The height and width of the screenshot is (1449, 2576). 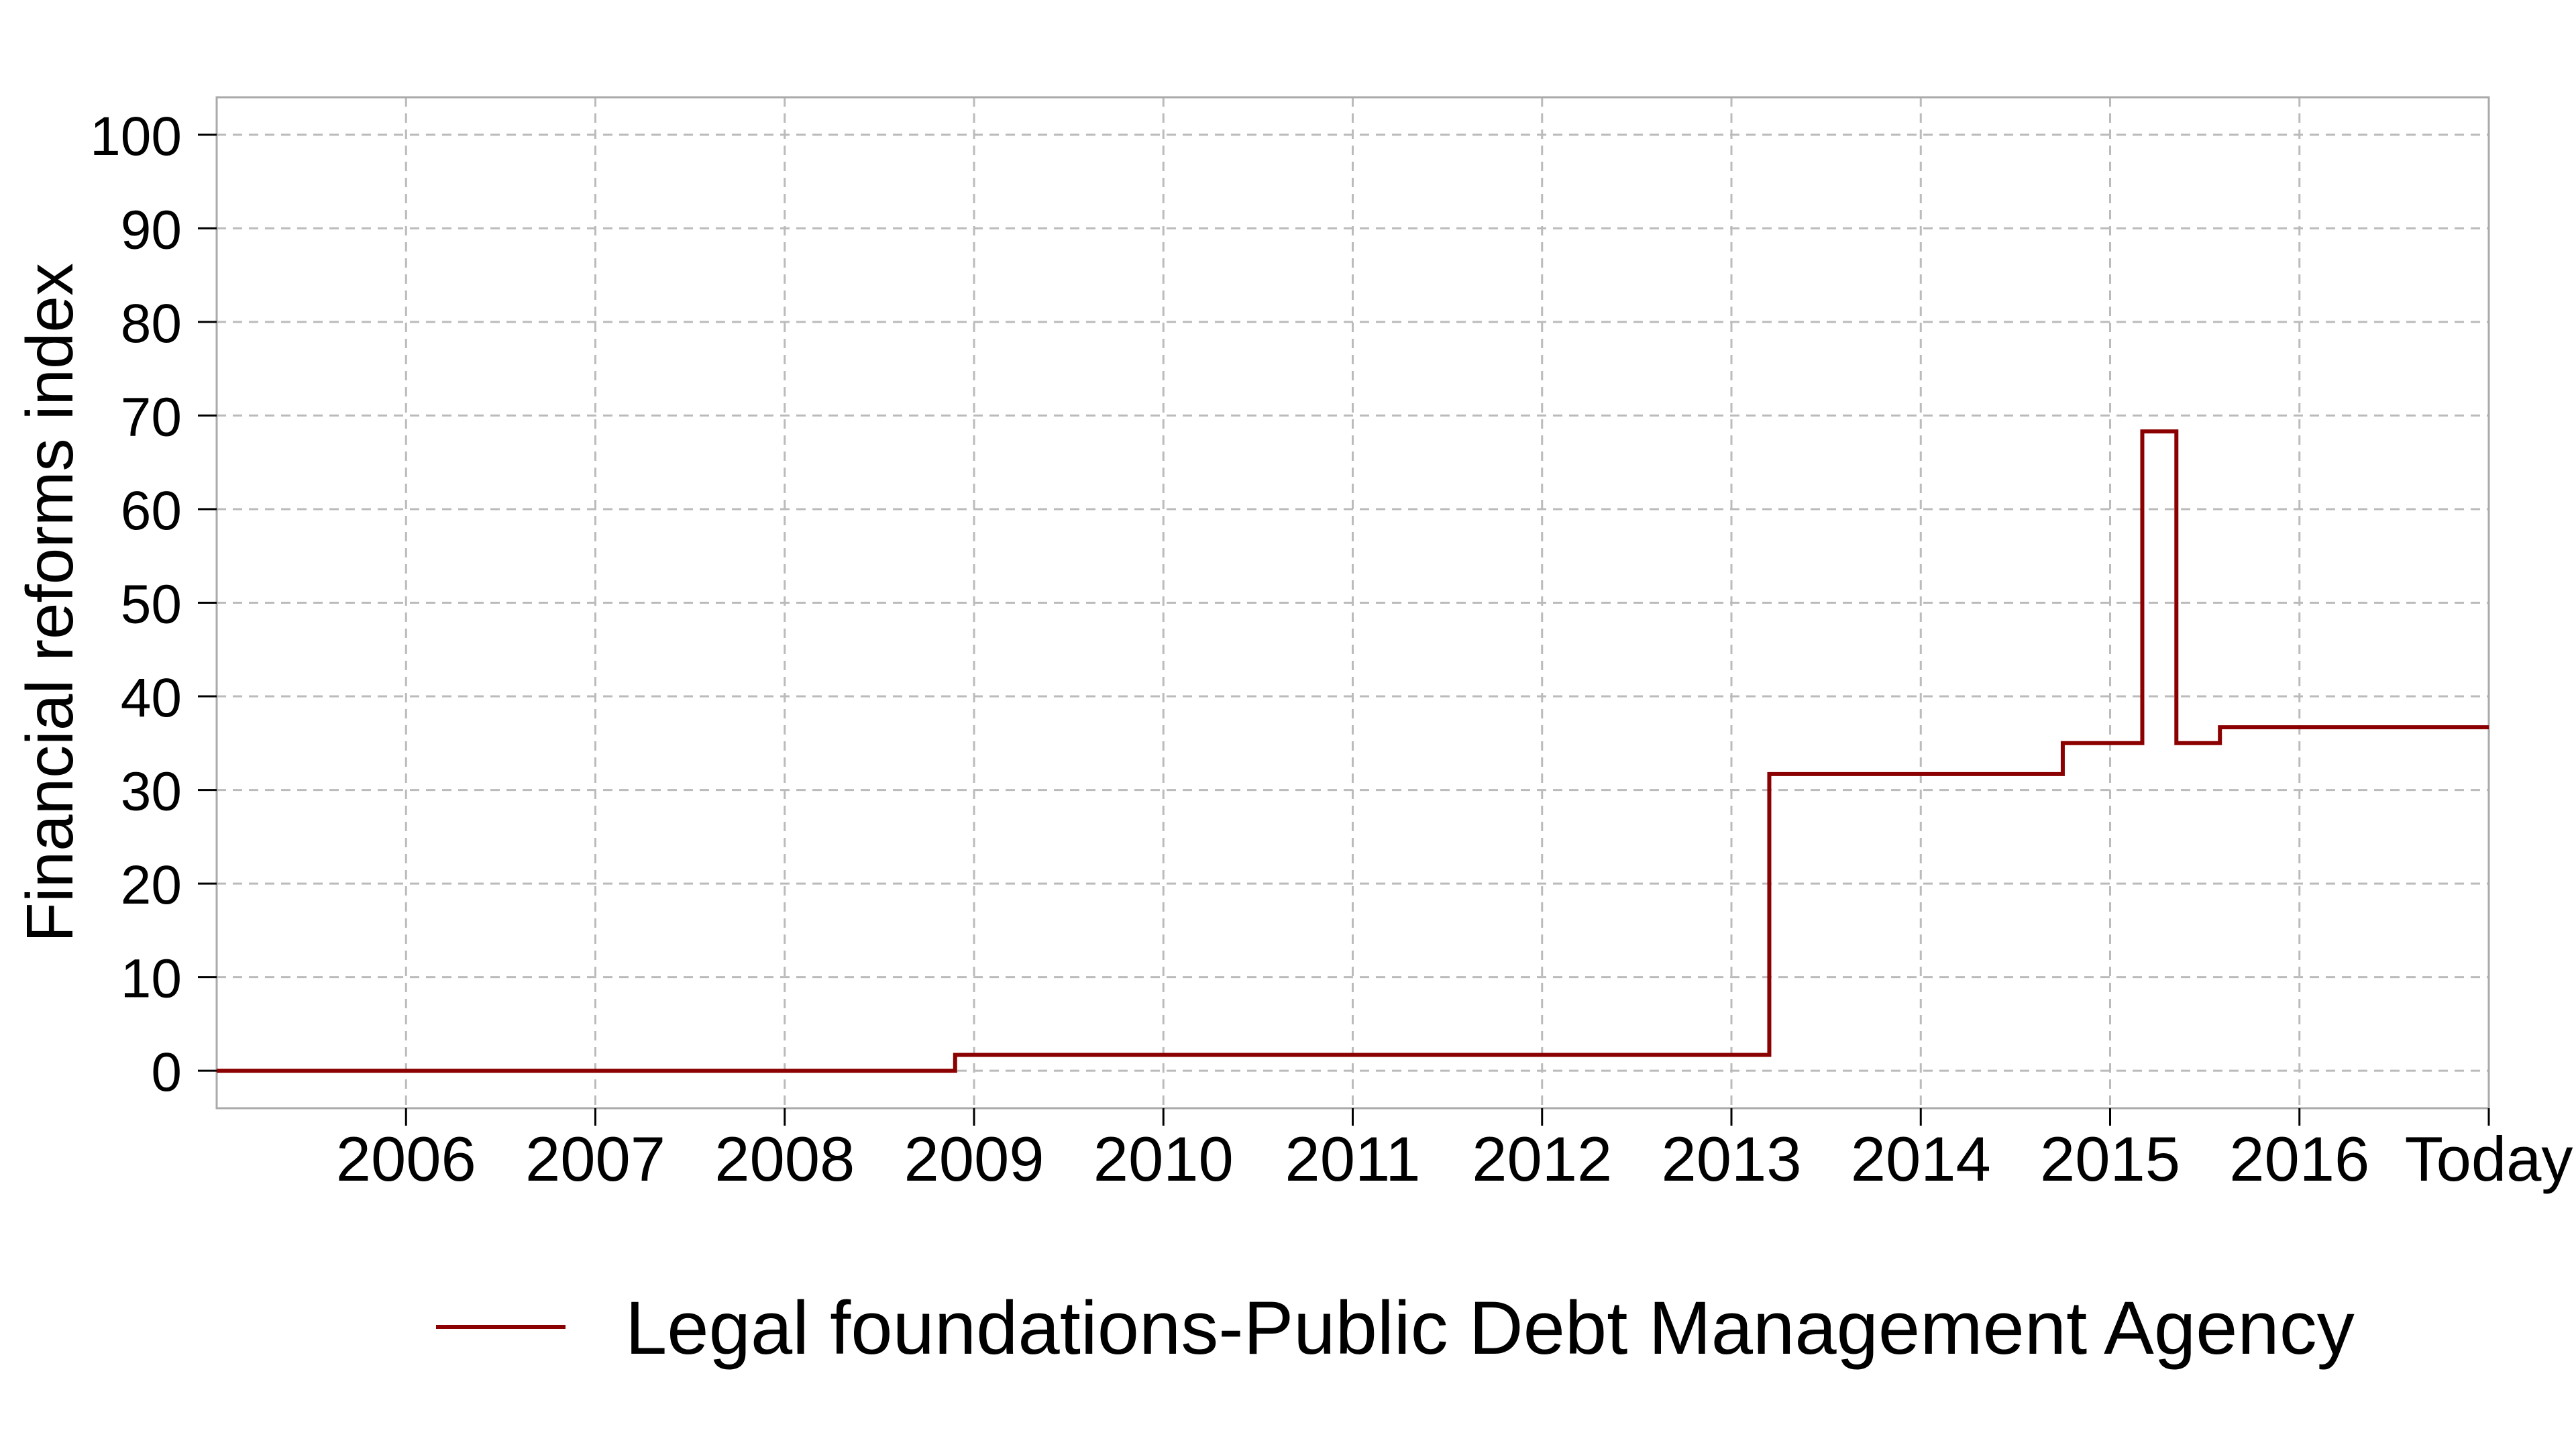 I want to click on x-tick-label: 2012, so click(x=1542, y=1159).